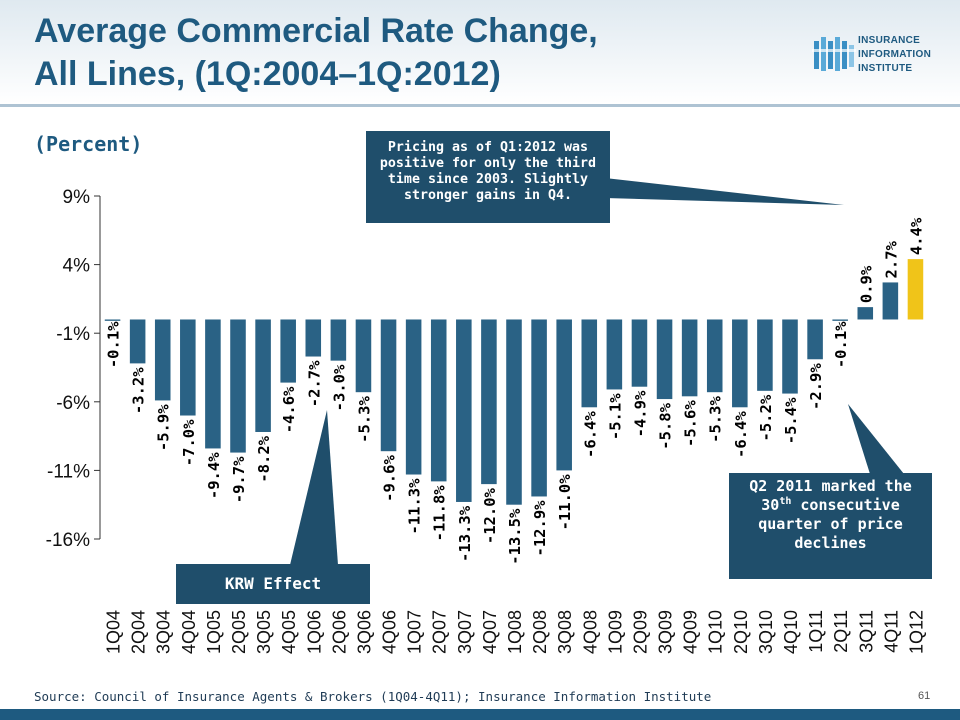 This screenshot has width=960, height=720. I want to click on data-label: -3.0%, so click(339, 387).